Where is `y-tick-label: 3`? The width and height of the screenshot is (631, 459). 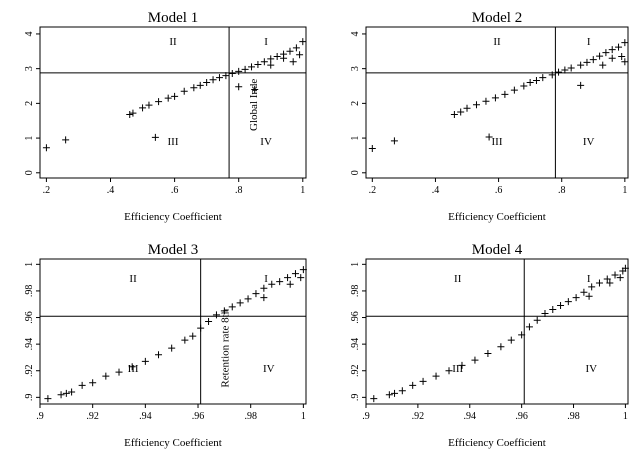
y-tick-label: 3 is located at coordinates (355, 68).